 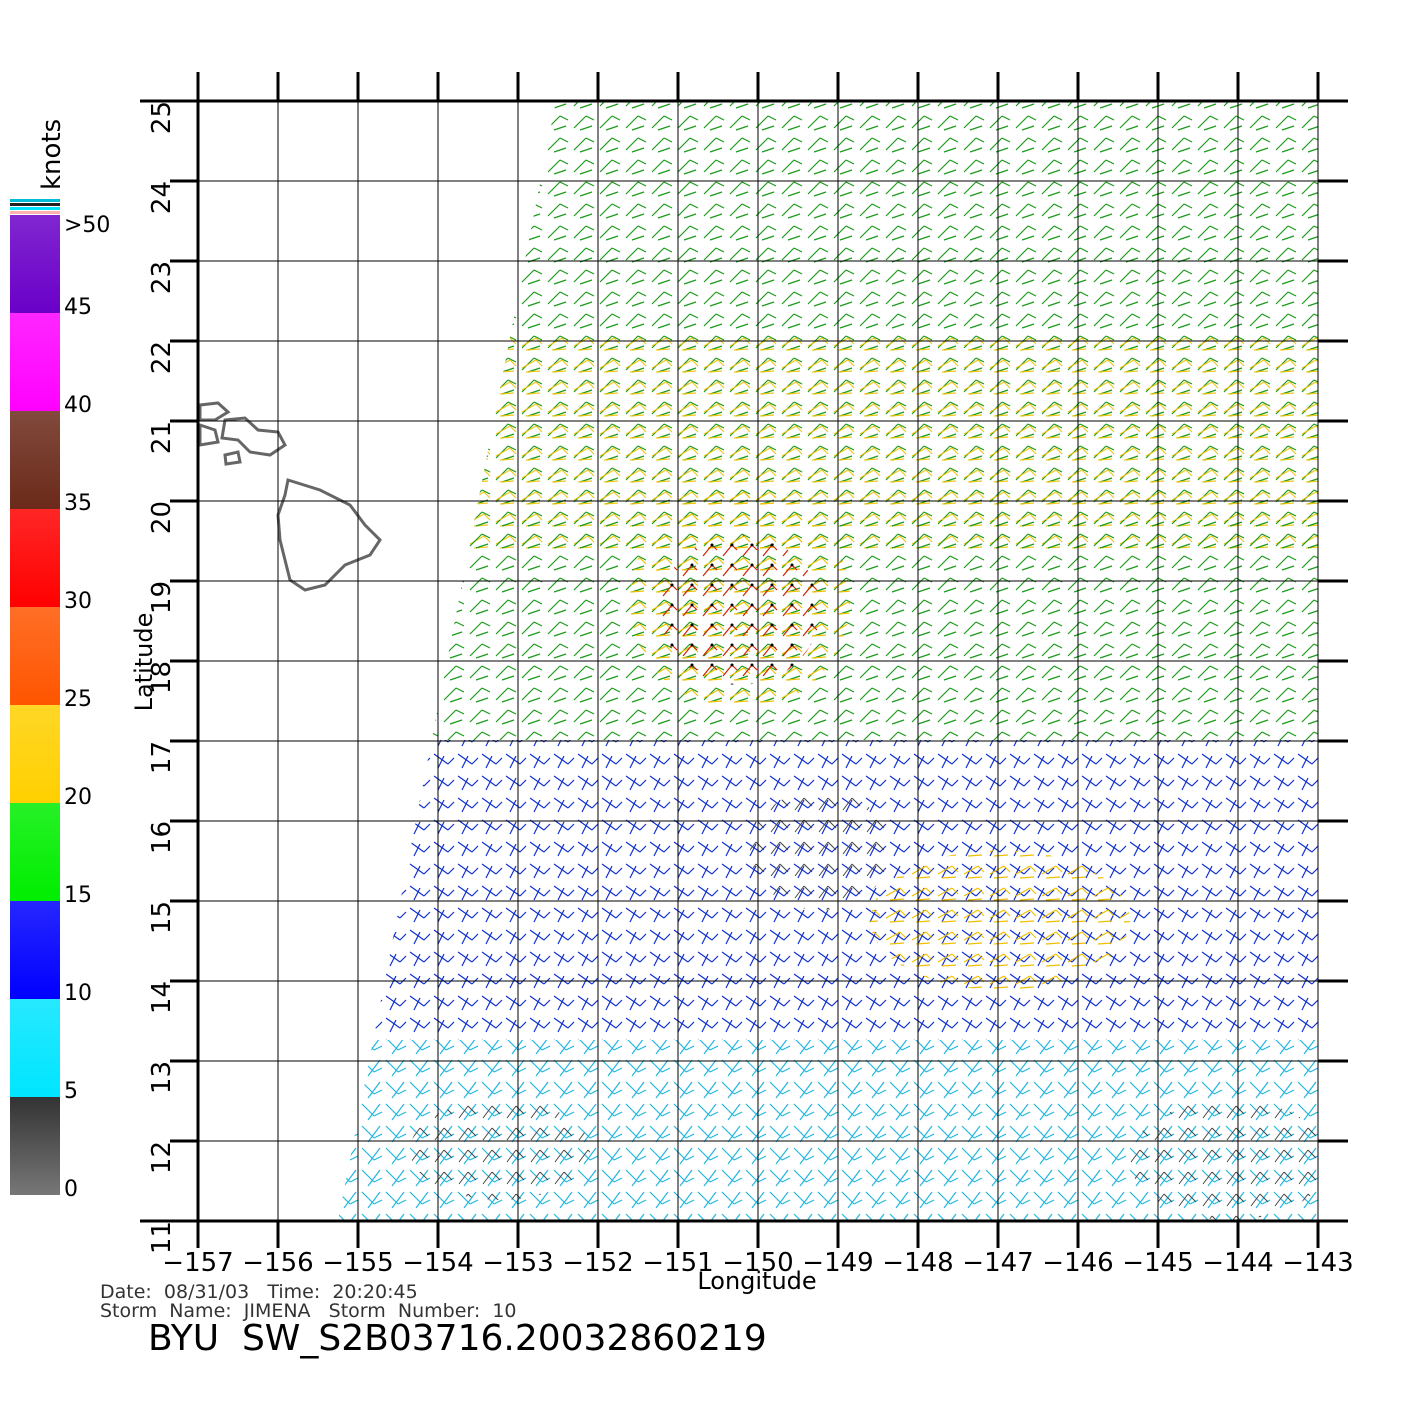 I want to click on x-tick-label: −153, so click(x=517, y=1263).